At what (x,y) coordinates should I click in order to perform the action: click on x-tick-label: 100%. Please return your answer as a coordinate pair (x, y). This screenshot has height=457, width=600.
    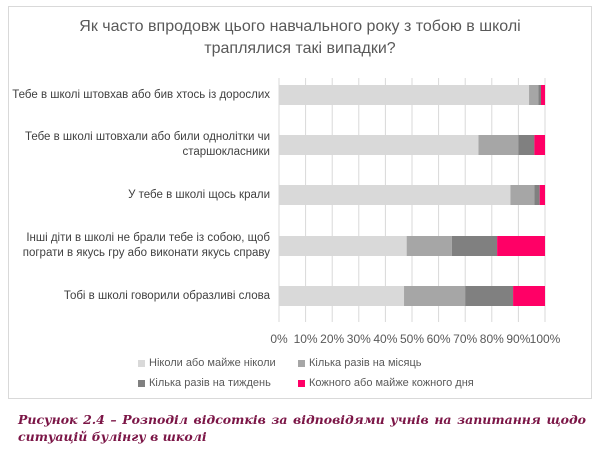
    Looking at the image, I should click on (545, 339).